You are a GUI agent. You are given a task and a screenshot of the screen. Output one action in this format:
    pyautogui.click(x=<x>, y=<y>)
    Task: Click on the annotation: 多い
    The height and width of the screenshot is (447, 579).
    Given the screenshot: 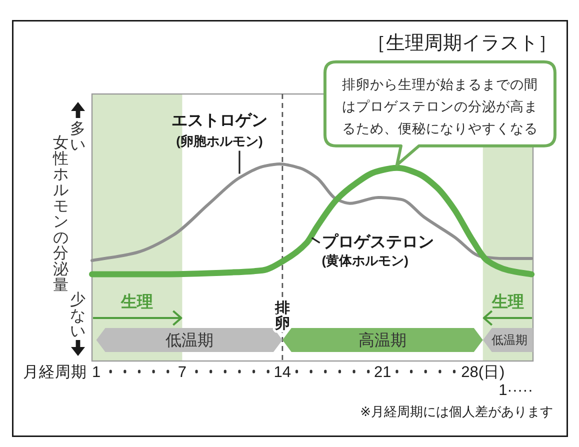 What is the action you would take?
    pyautogui.click(x=78, y=137)
    